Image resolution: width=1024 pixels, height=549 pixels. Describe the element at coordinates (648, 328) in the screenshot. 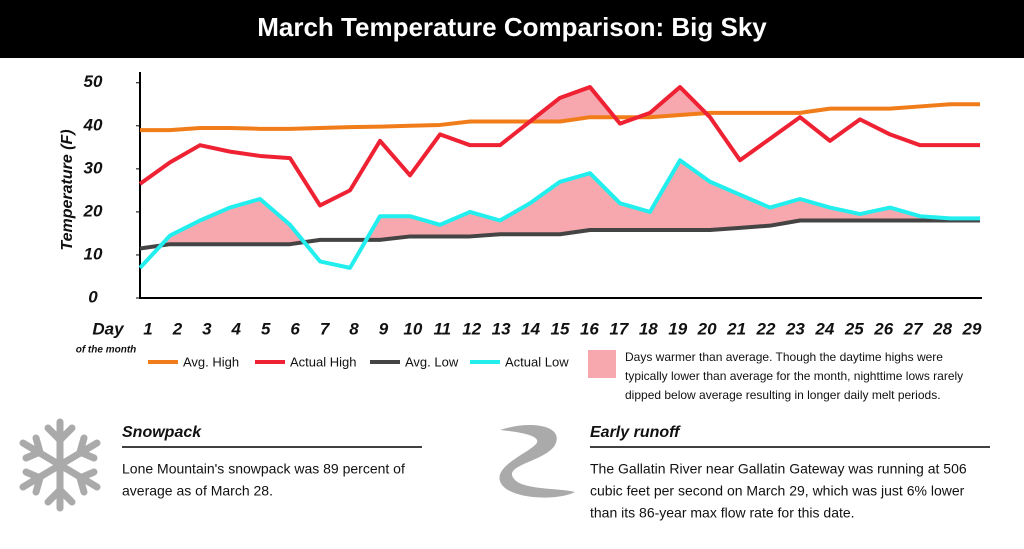

I see `x-tick-label: 18` at that location.